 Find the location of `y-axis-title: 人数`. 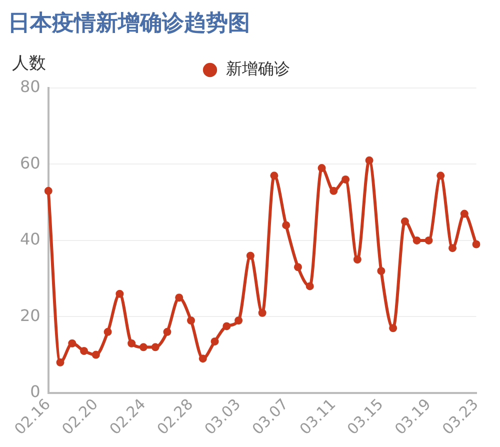

y-axis-title: 人数 is located at coordinates (29, 63).